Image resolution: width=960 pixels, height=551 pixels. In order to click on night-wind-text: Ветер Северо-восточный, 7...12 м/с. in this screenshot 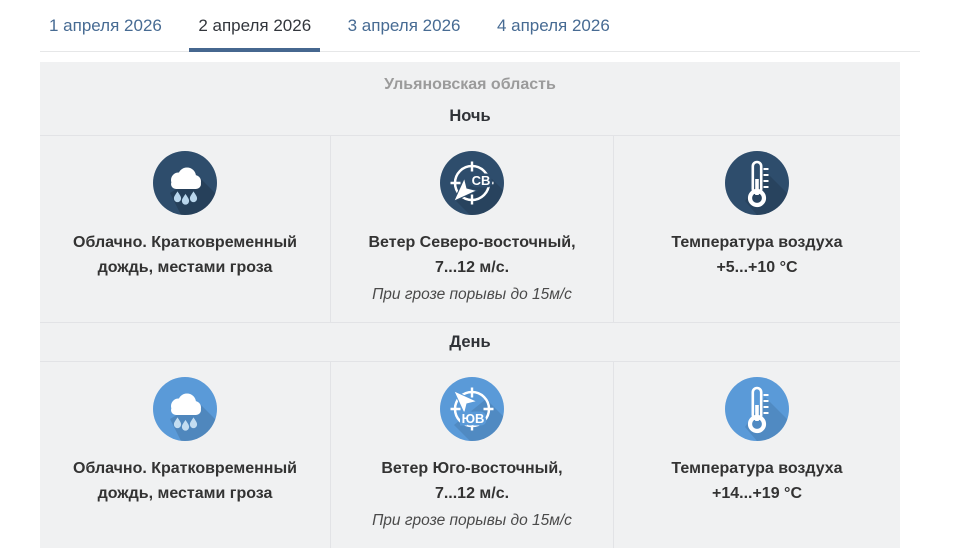, I will do `click(472, 255)`.